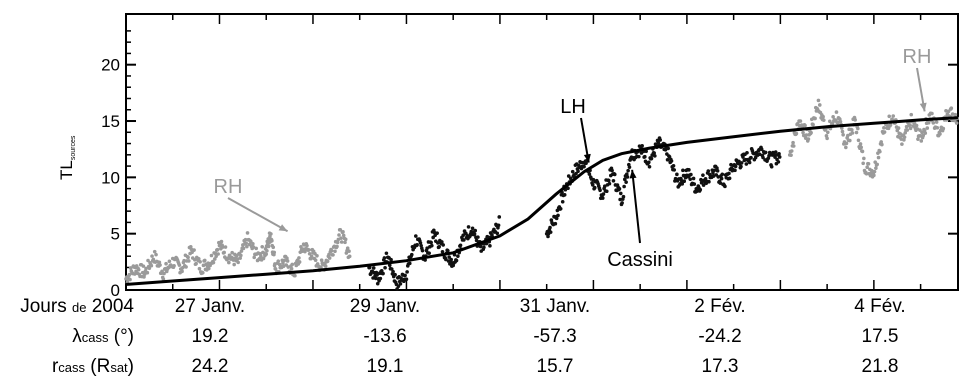  Describe the element at coordinates (555, 306) in the screenshot. I see `days-cell: 31 Janv.` at that location.